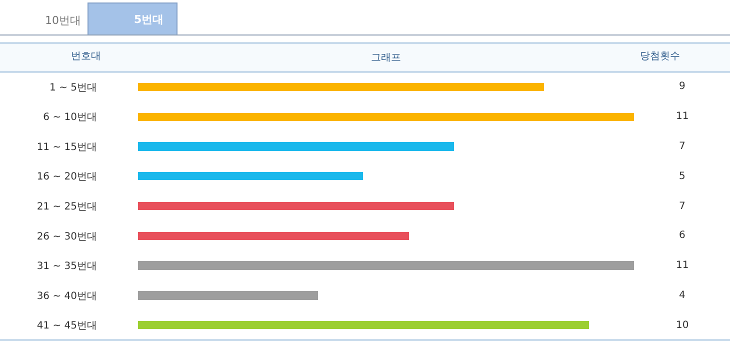 The width and height of the screenshot is (730, 346). Describe the element at coordinates (682, 235) in the screenshot. I see `data-label: 6` at that location.